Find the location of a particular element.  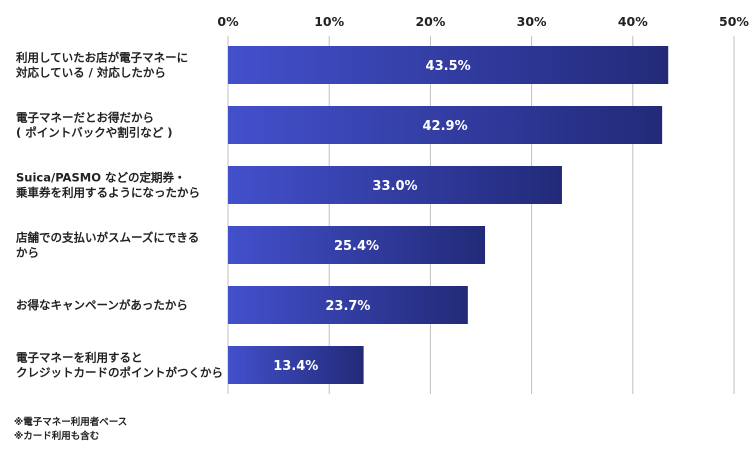

tick-label-20: 20% is located at coordinates (430, 21).